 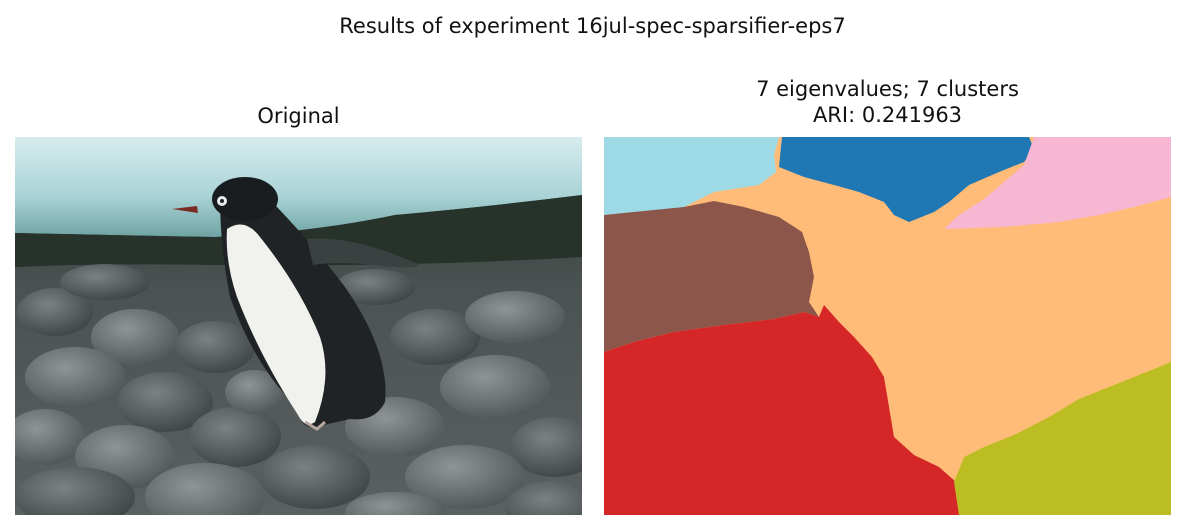 What do you see at coordinates (296, 304) in the screenshot?
I see `penguin` at bounding box center [296, 304].